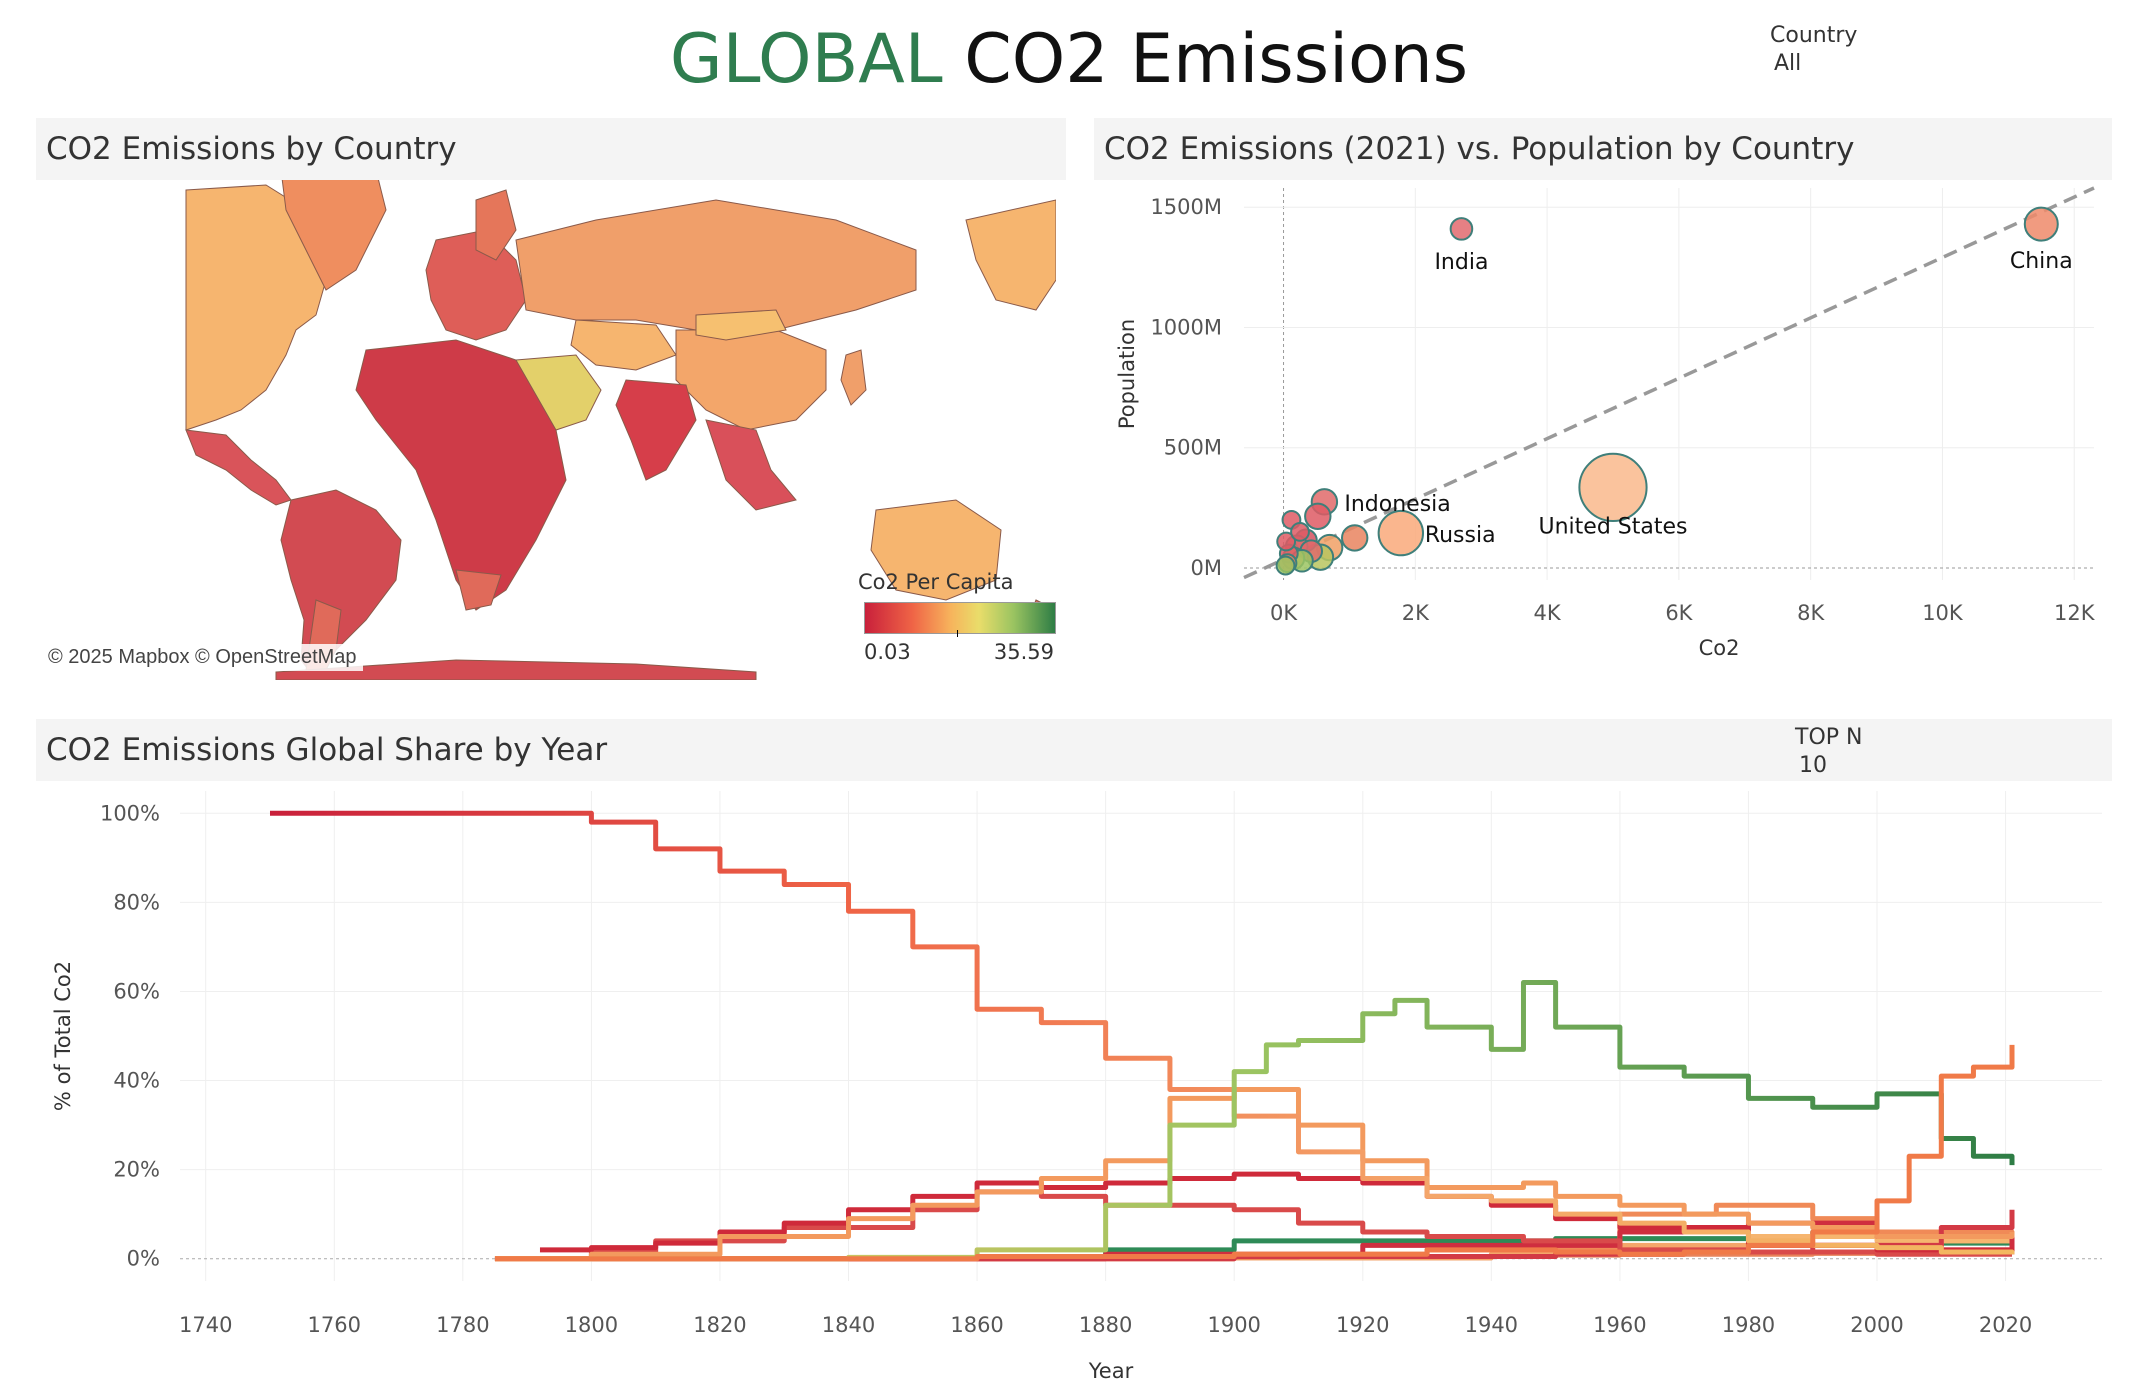 The width and height of the screenshot is (2138, 1388). I want to click on share-y-tick-label: 0%, so click(143, 1259).